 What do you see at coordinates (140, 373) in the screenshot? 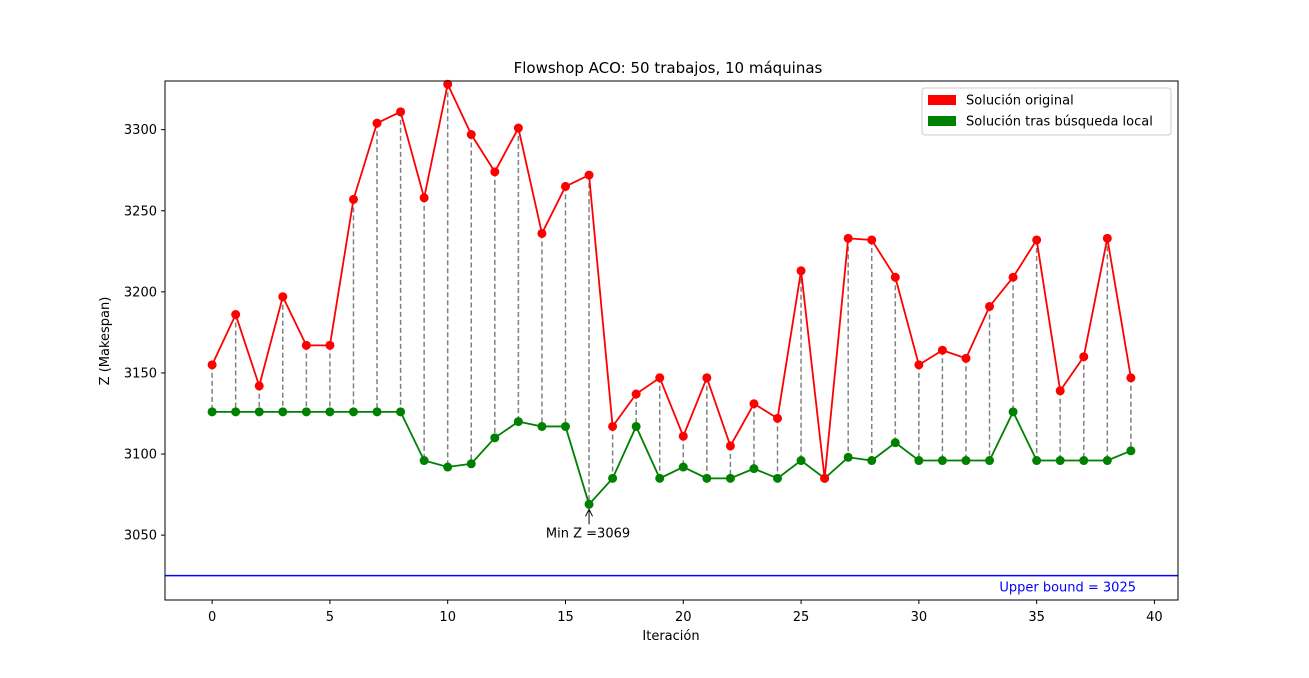
I see `y-tick-label: 3150` at bounding box center [140, 373].